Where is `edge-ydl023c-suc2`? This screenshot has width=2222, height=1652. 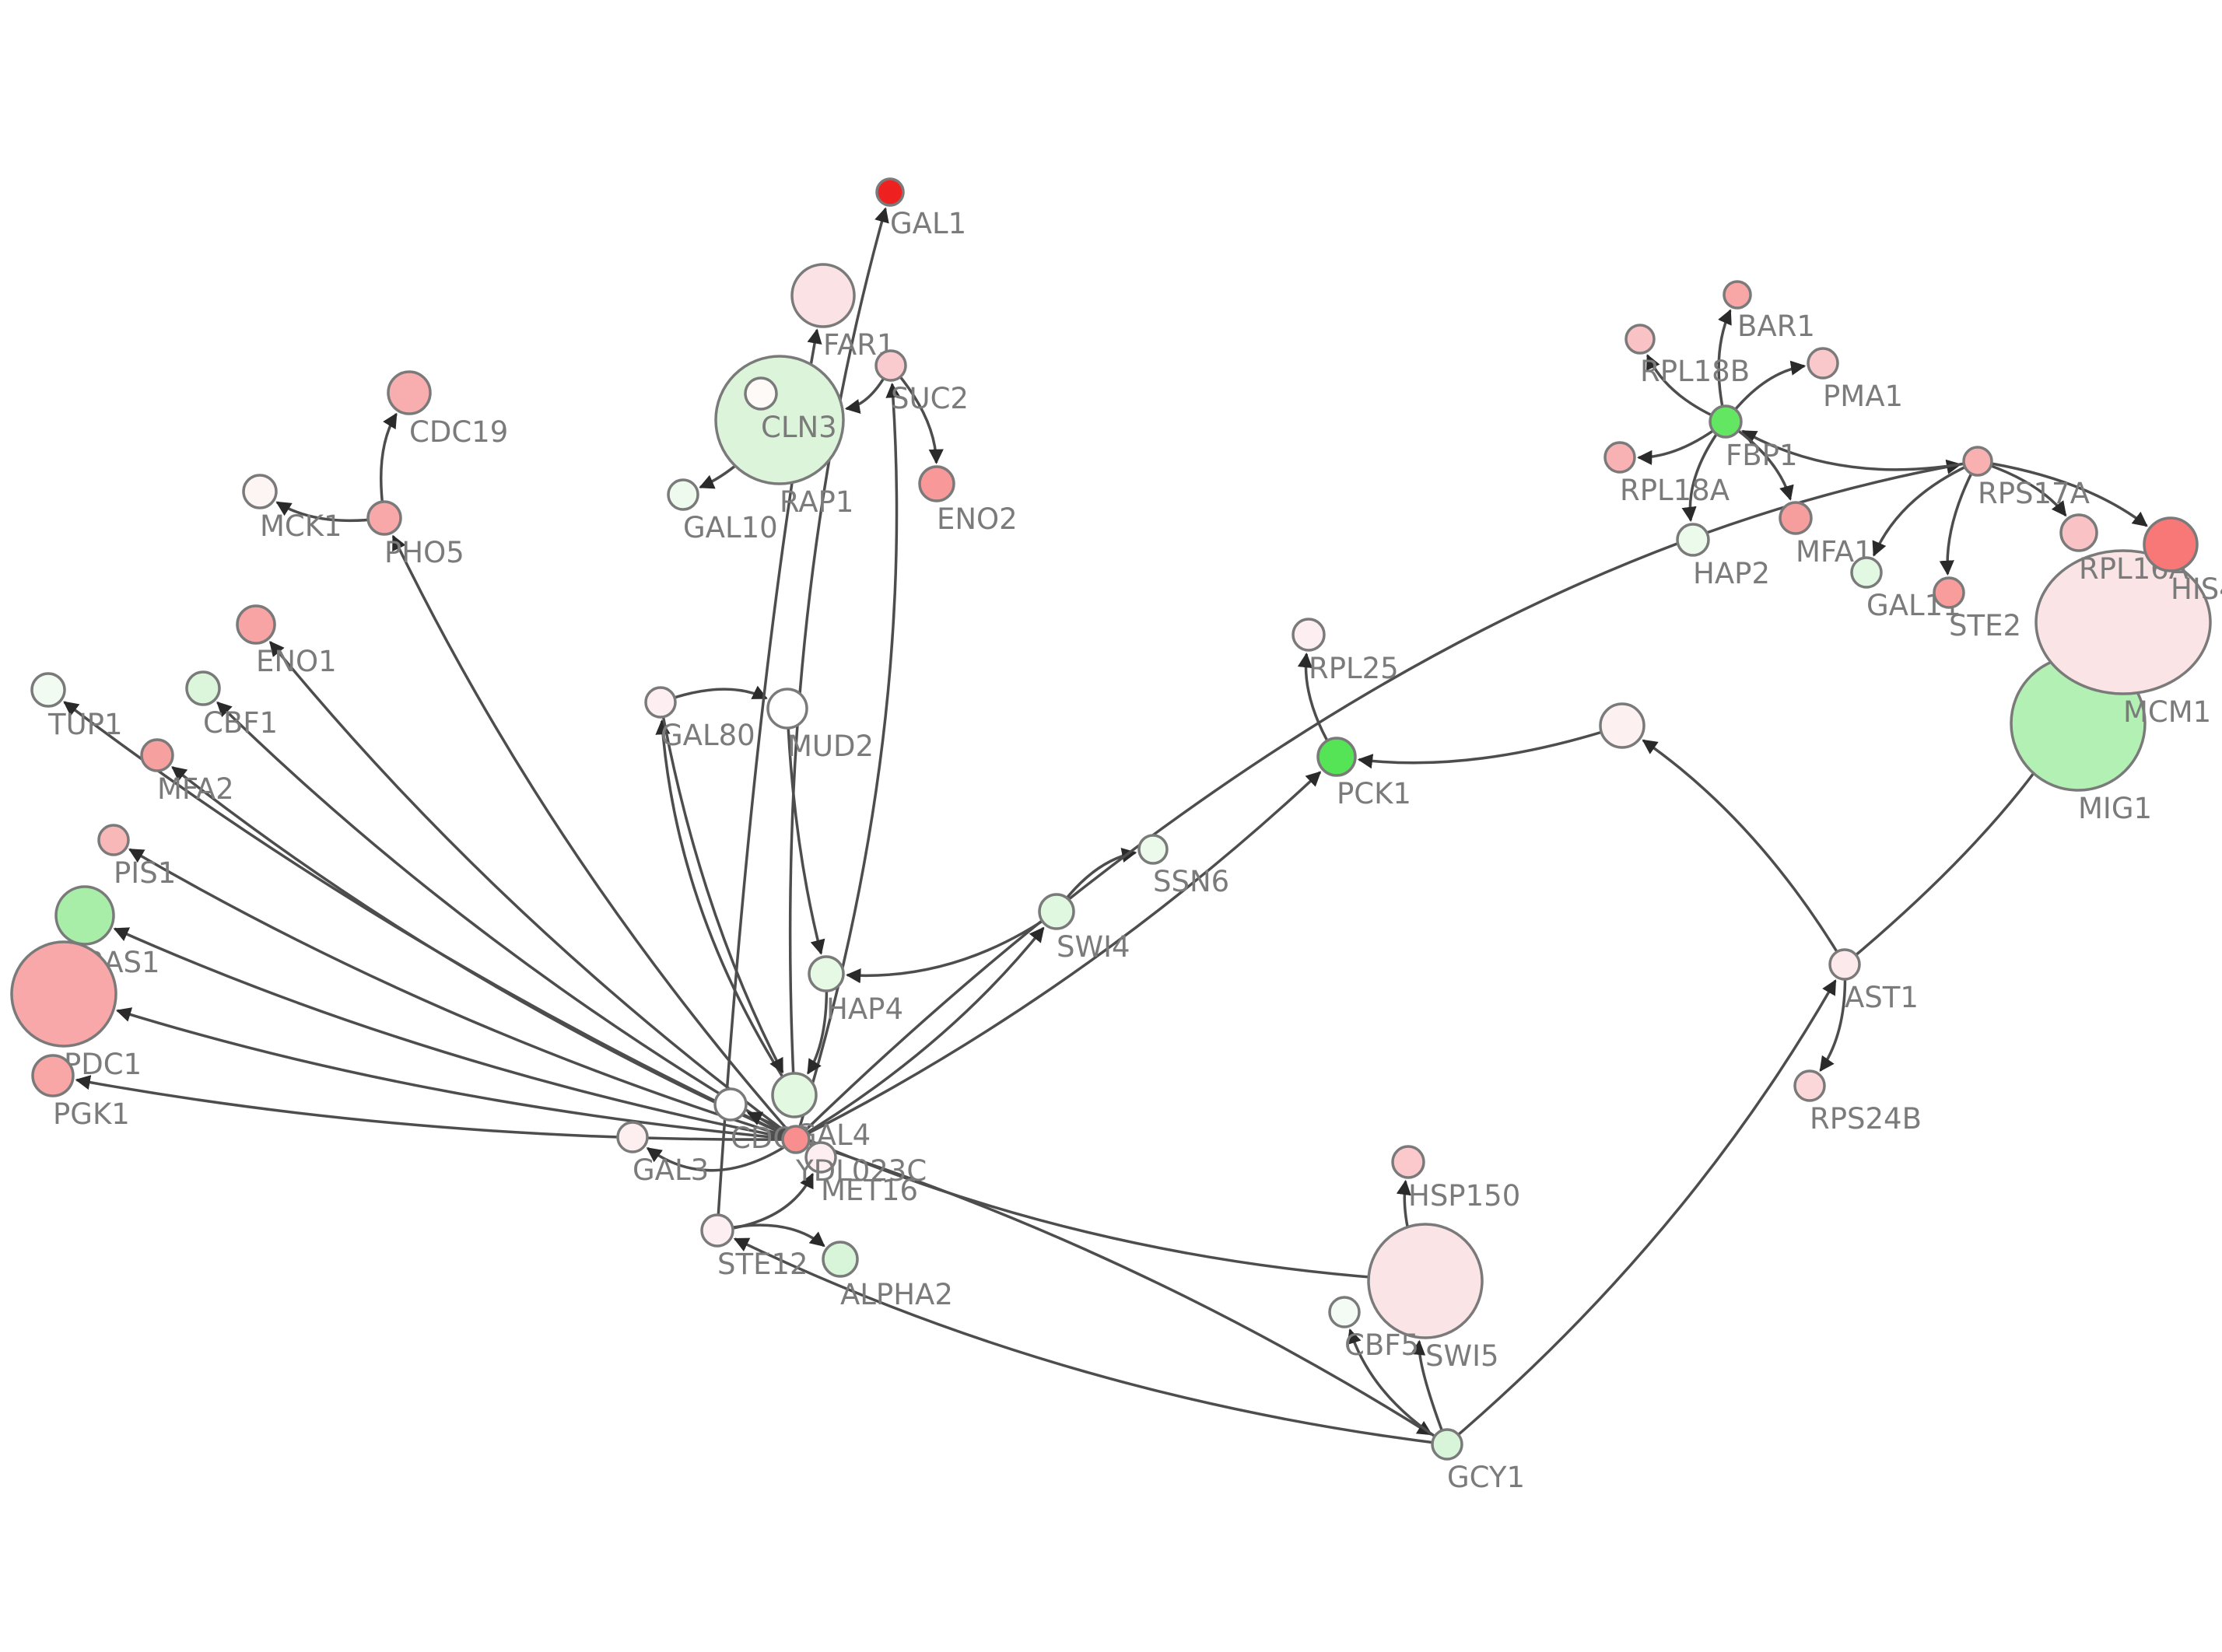
edge-ydl023c-suc2 is located at coordinates (847, 762).